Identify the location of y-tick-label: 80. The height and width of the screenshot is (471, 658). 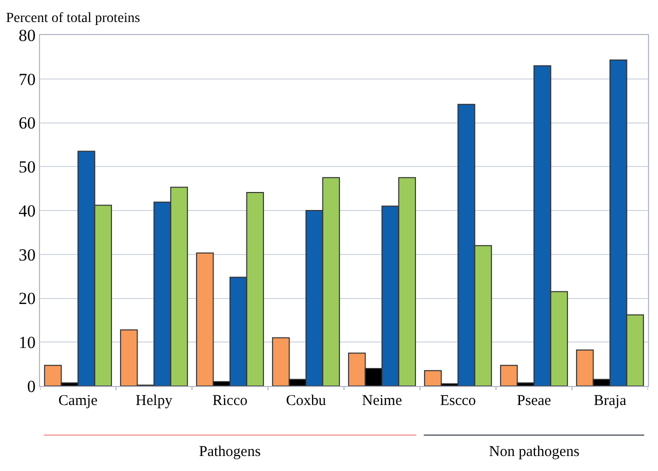
(27, 35).